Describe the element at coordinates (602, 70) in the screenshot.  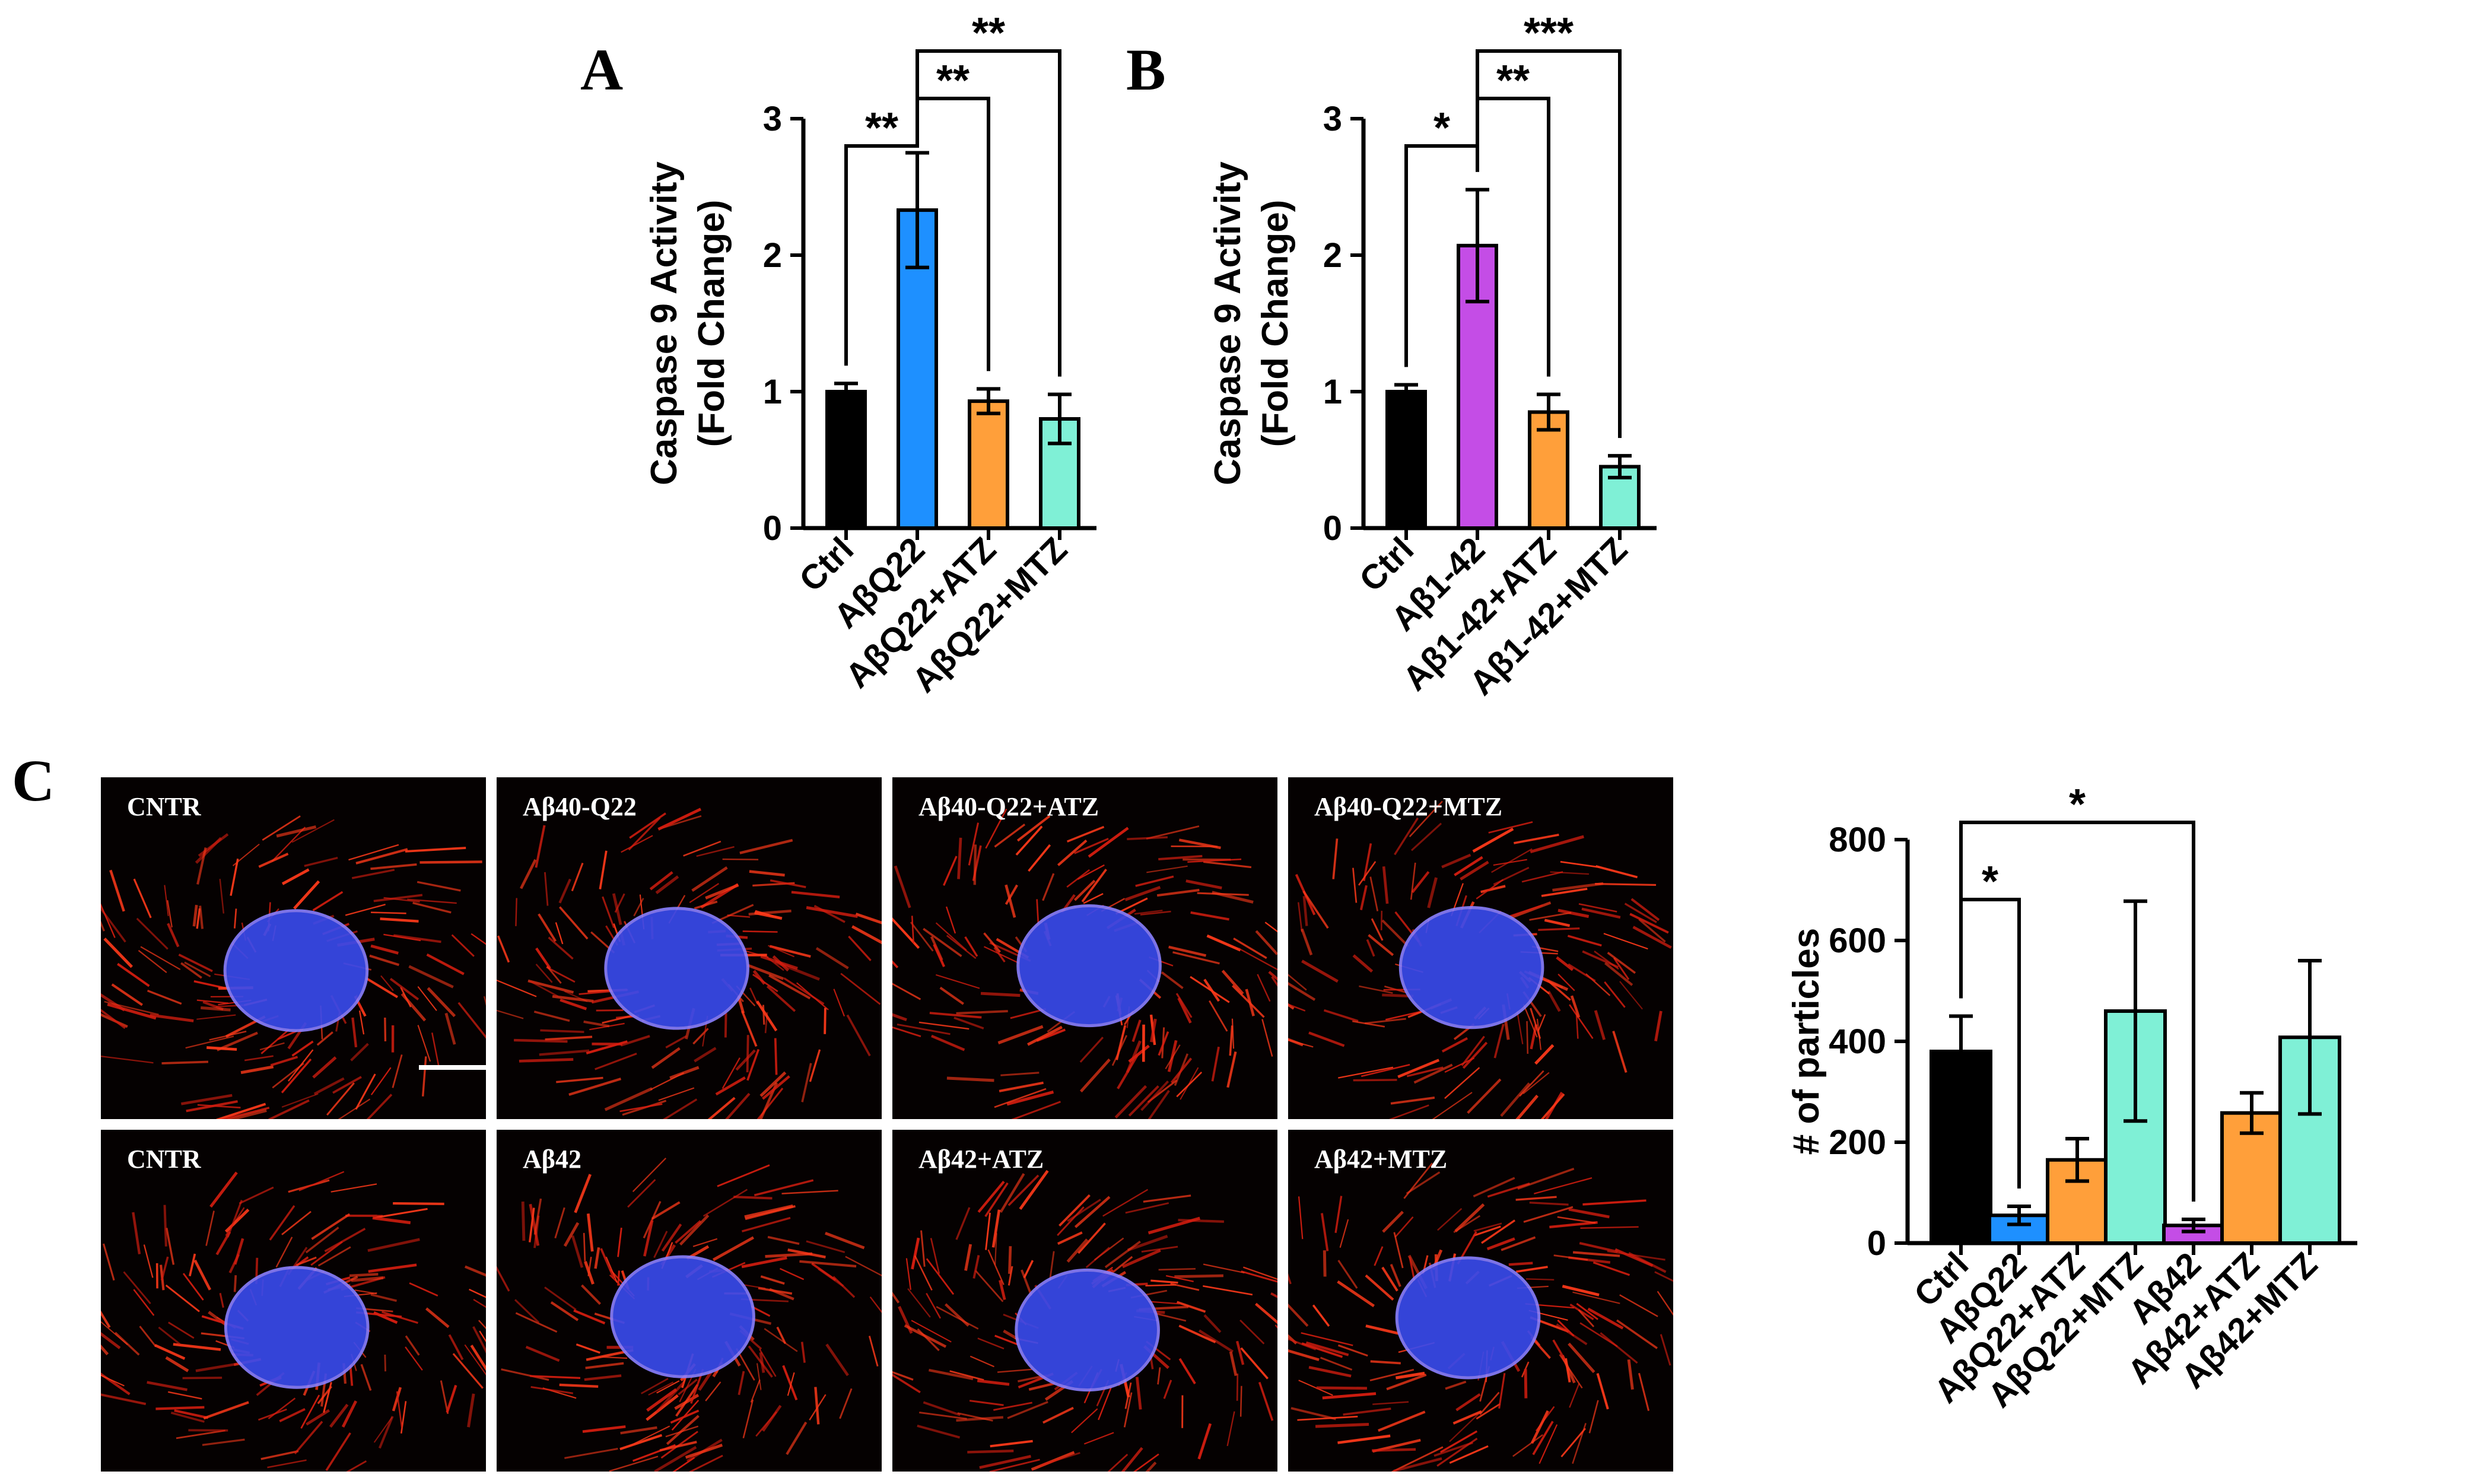
I see `panel-letter-a: A` at that location.